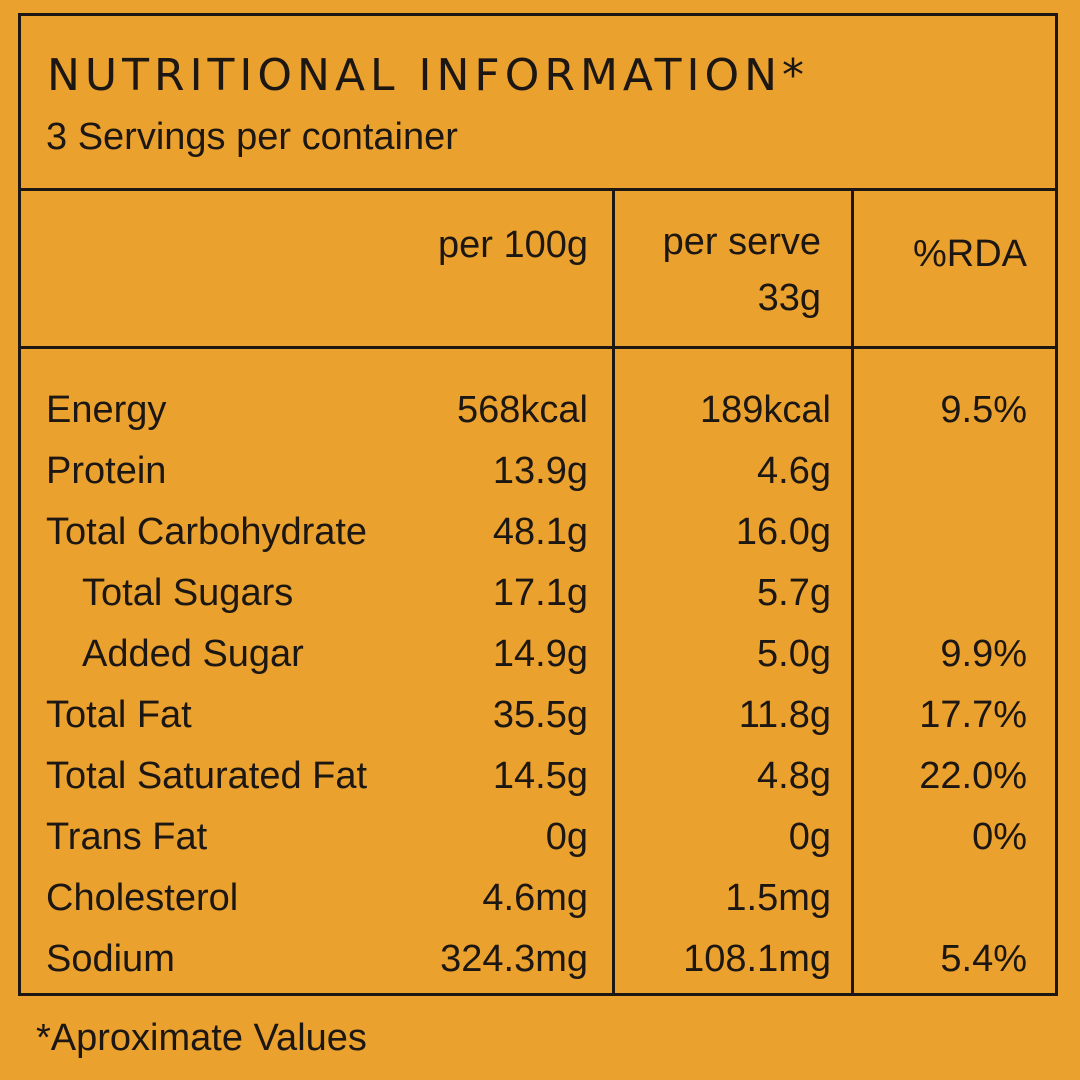 The width and height of the screenshot is (1080, 1080). I want to click on nutrient-name: Cholesterol, so click(142, 898).